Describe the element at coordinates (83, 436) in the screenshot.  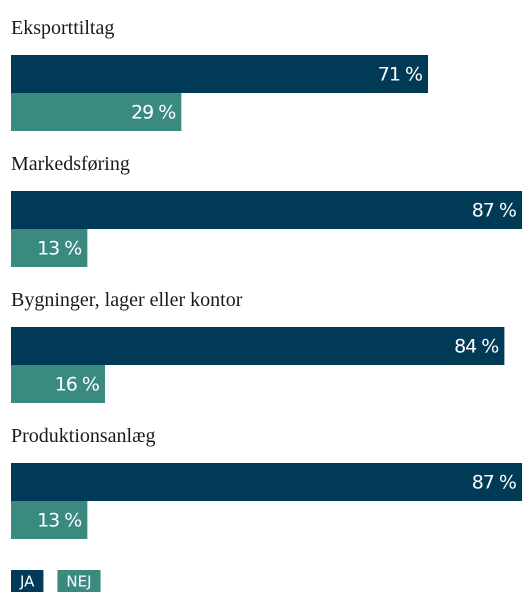
I see `category-label: Produktionsanlæg` at that location.